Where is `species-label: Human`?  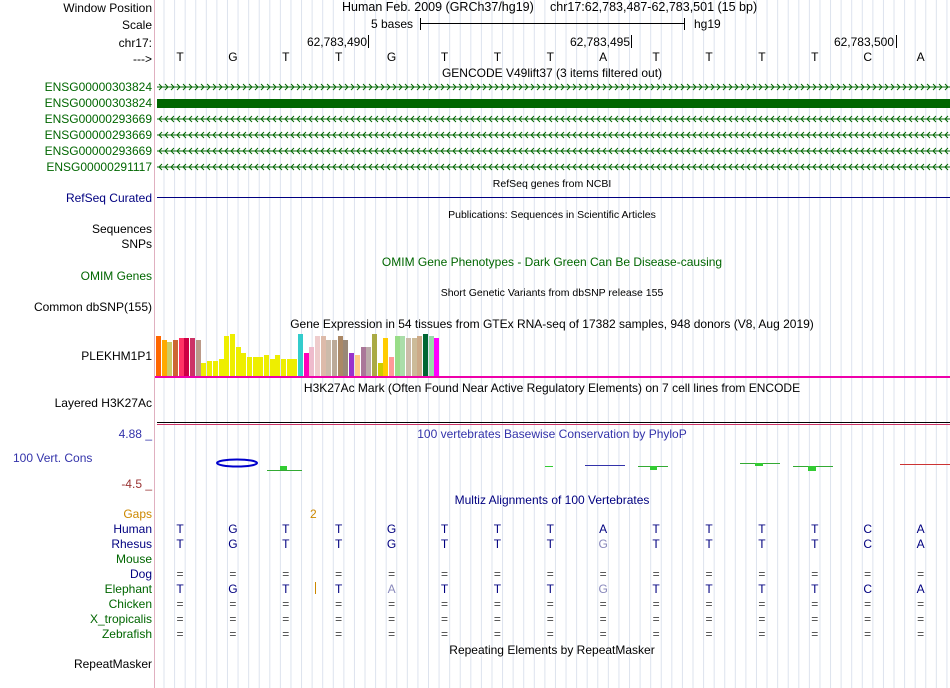 species-label: Human is located at coordinates (132, 529).